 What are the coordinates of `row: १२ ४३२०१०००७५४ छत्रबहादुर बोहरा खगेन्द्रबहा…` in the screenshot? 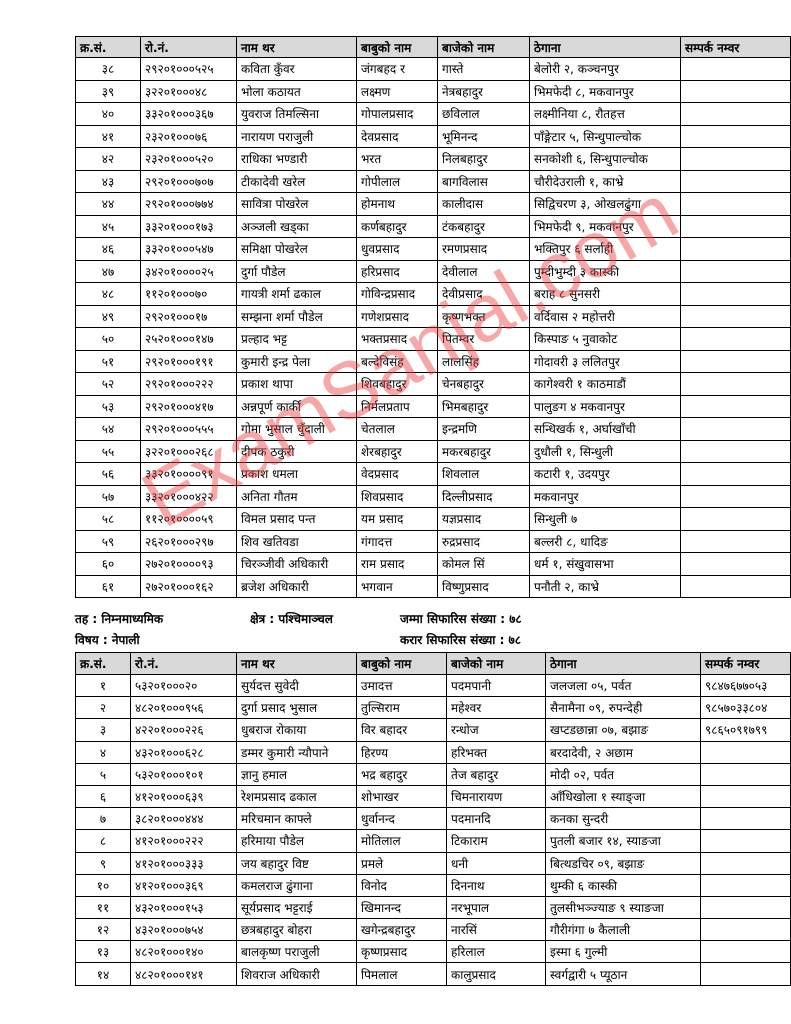 It's located at (433, 930).